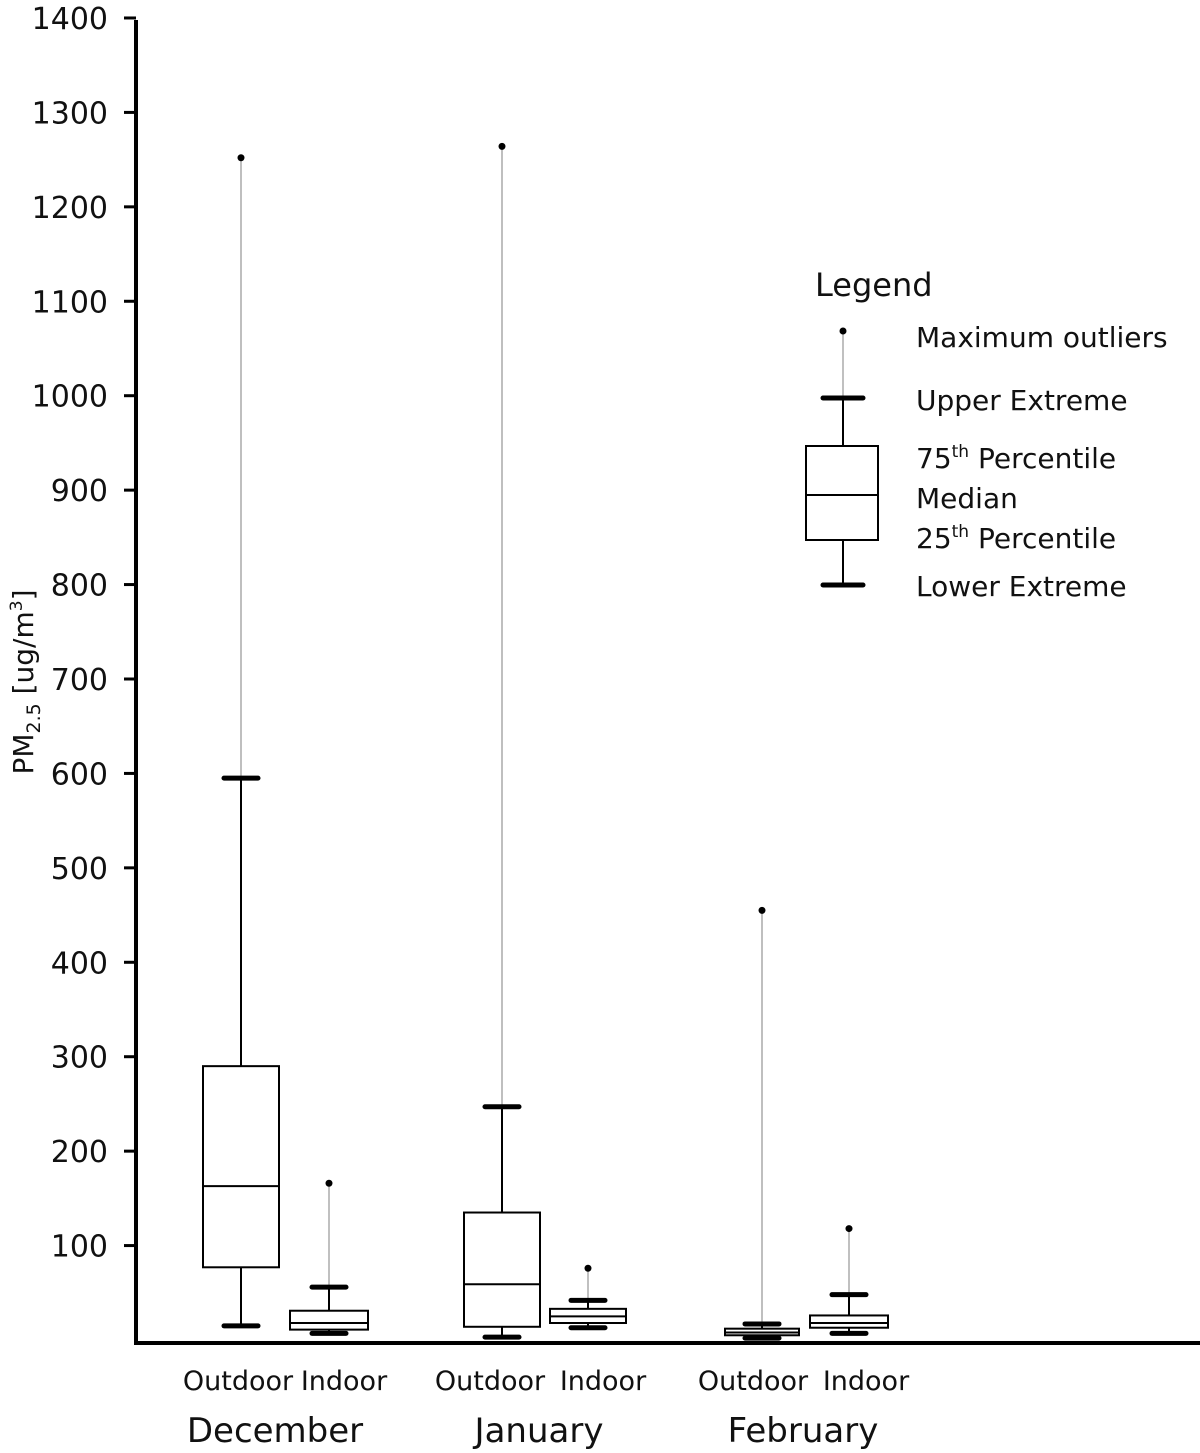  What do you see at coordinates (842, 493) in the screenshot?
I see `legend-box` at bounding box center [842, 493].